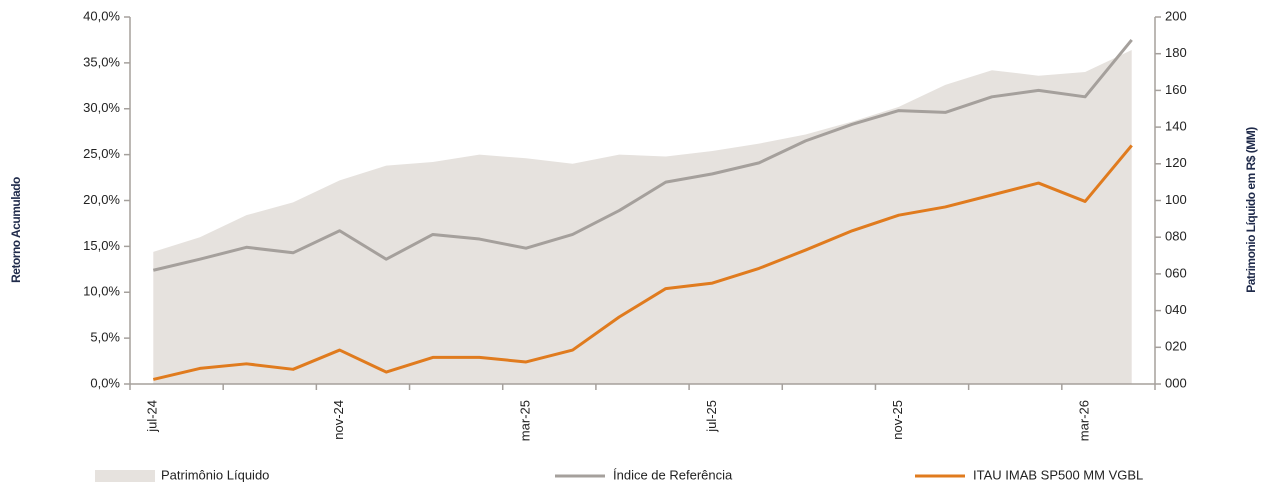 The width and height of the screenshot is (1271, 484). Describe the element at coordinates (101, 61) in the screenshot. I see `y-tick-label: 35,0%` at that location.